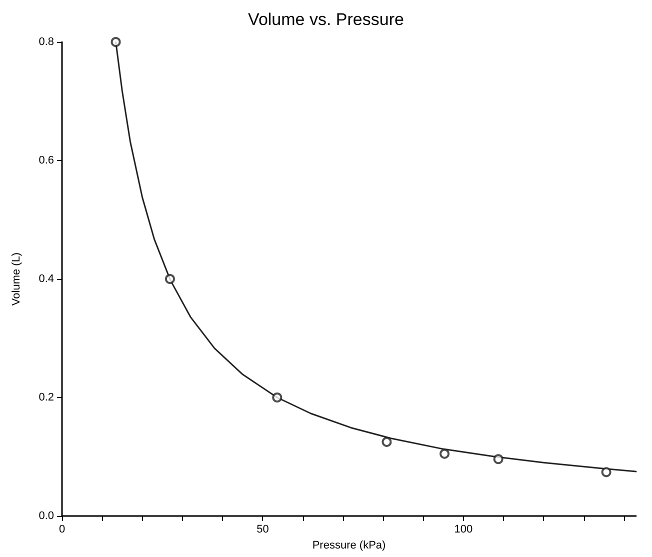 The height and width of the screenshot is (557, 652). What do you see at coordinates (46, 279) in the screenshot?
I see `y-tick-label: 0.4` at bounding box center [46, 279].